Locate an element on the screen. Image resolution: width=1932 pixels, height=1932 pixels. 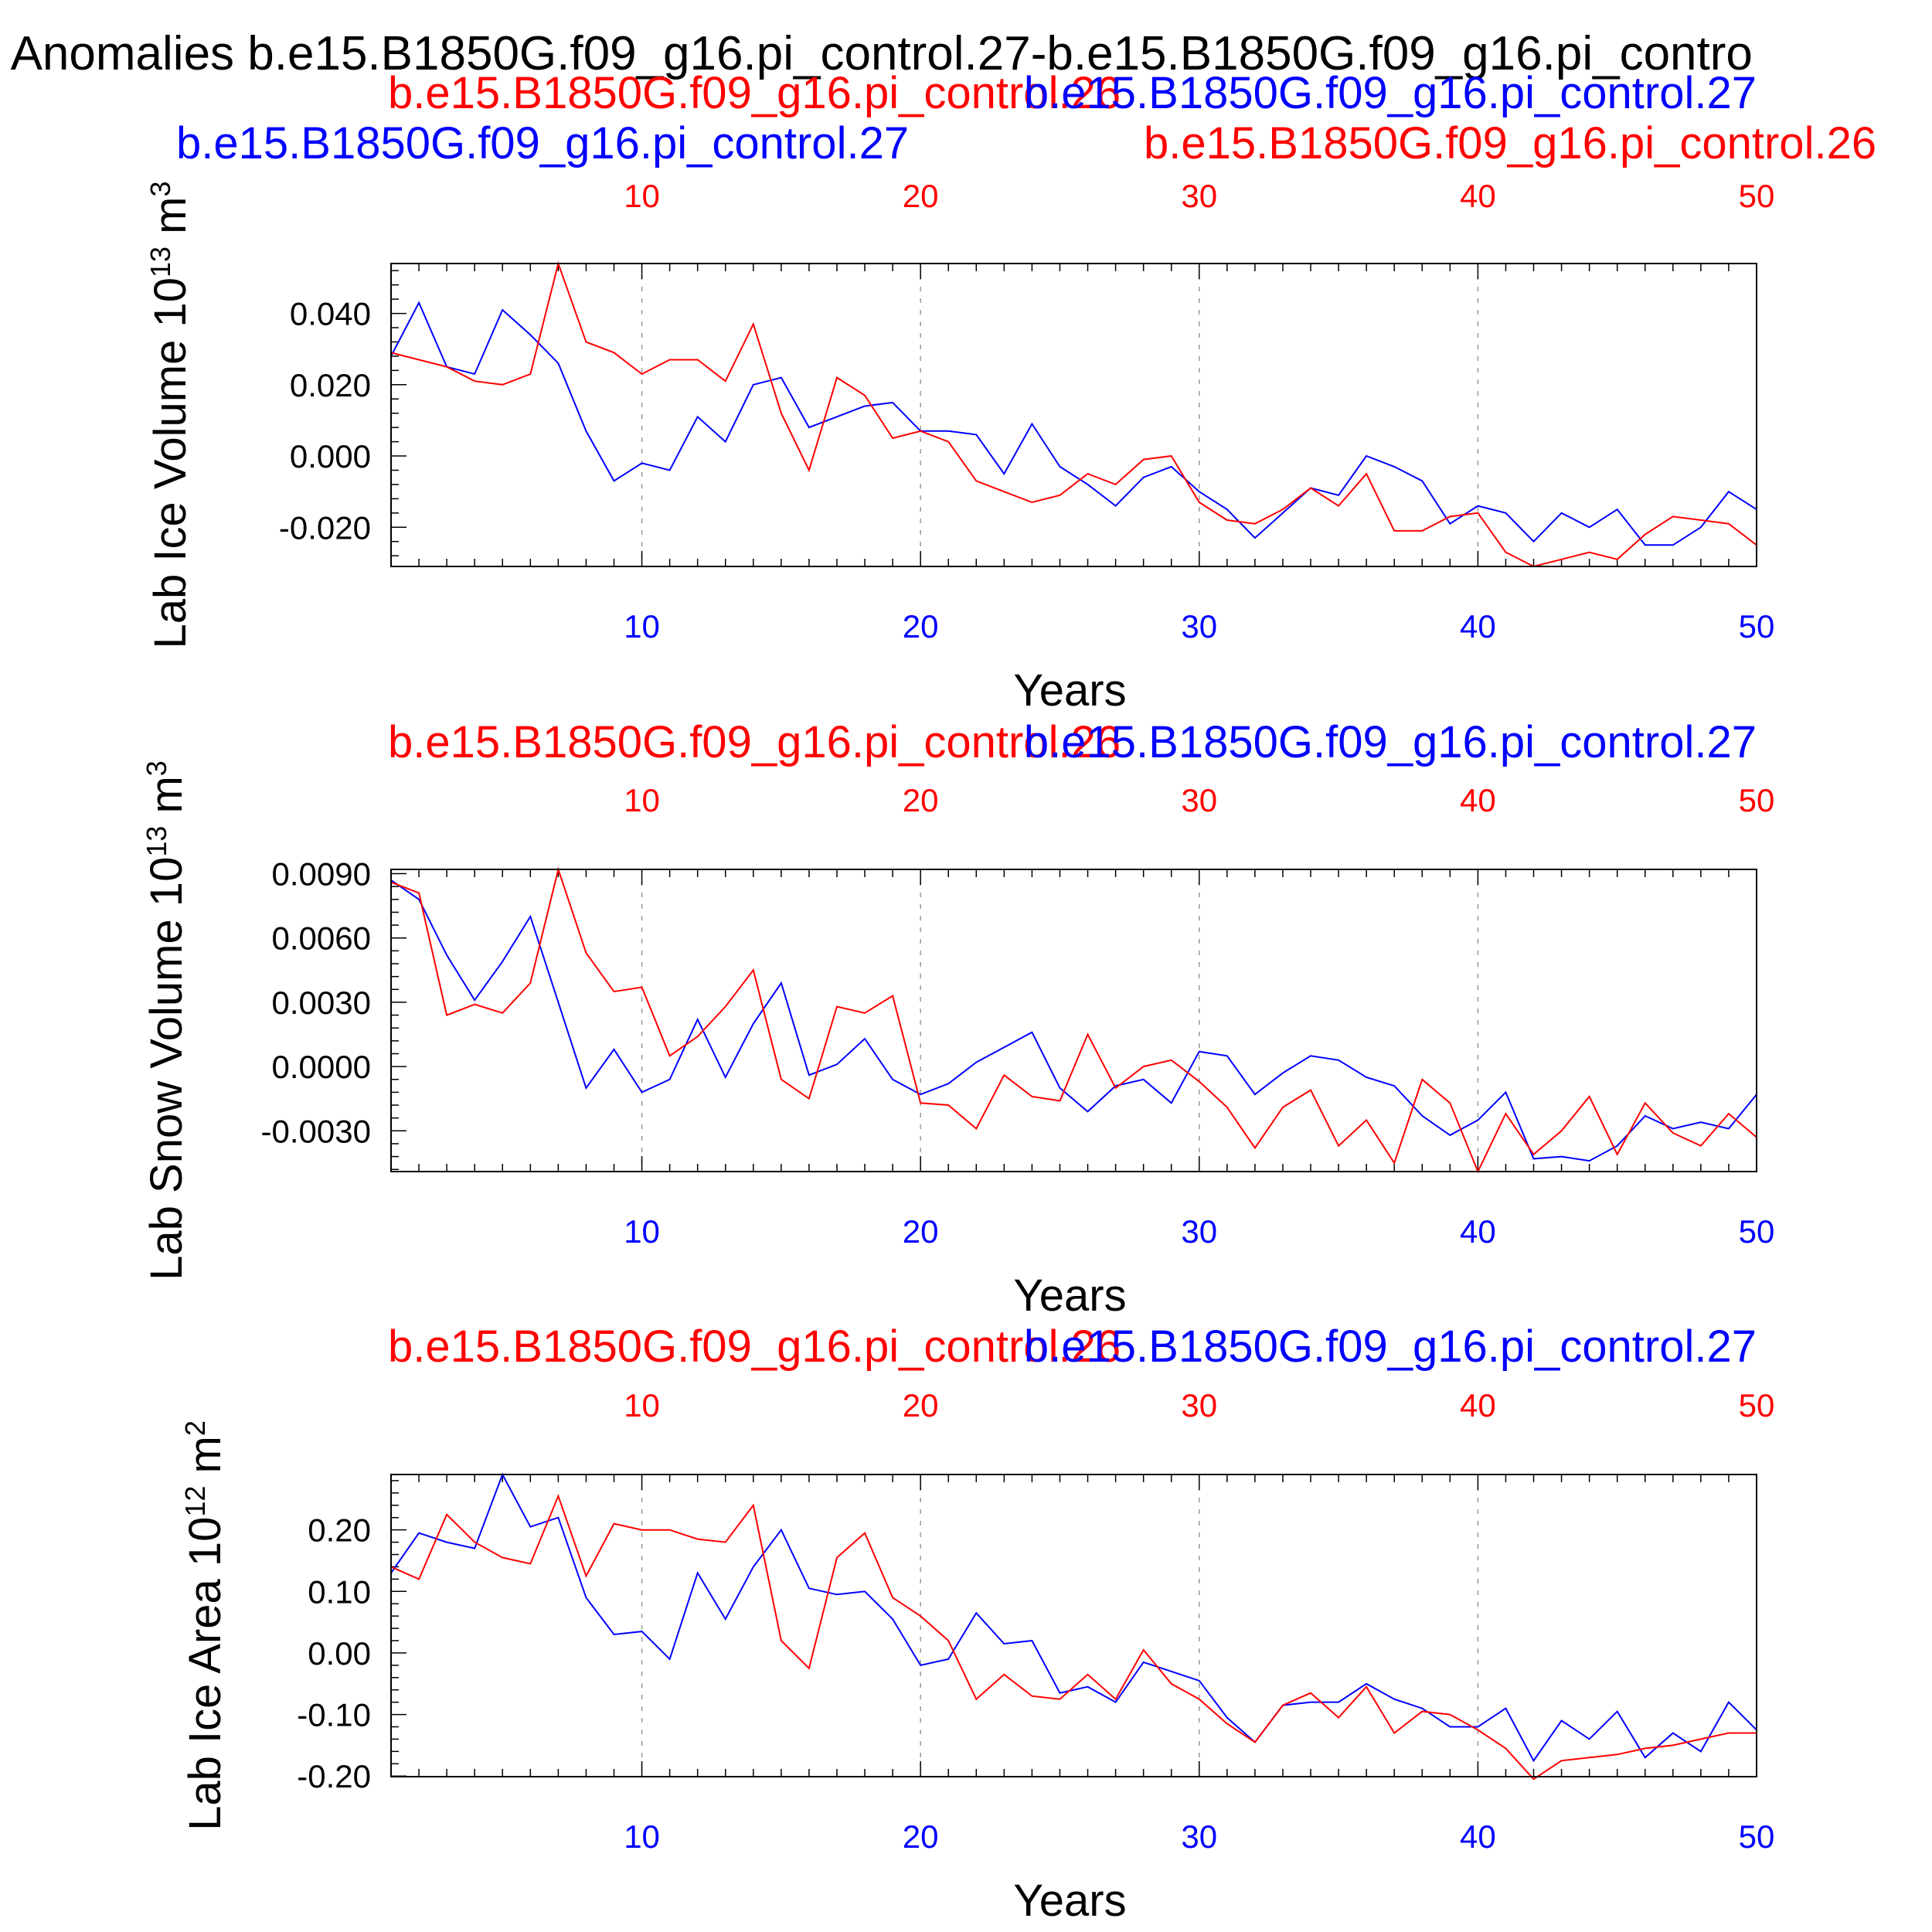
y-tick-label: -0.10 is located at coordinates (334, 1715).